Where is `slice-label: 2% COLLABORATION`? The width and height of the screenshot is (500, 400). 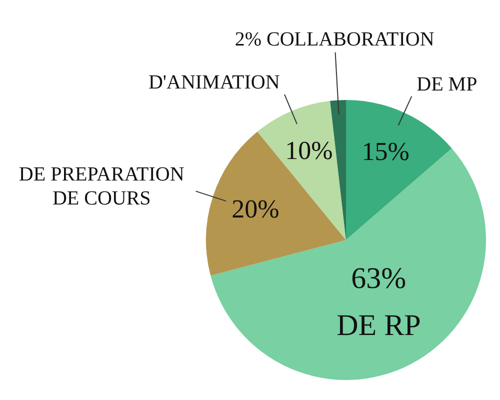 slice-label: 2% COLLABORATION is located at coordinates (334, 39).